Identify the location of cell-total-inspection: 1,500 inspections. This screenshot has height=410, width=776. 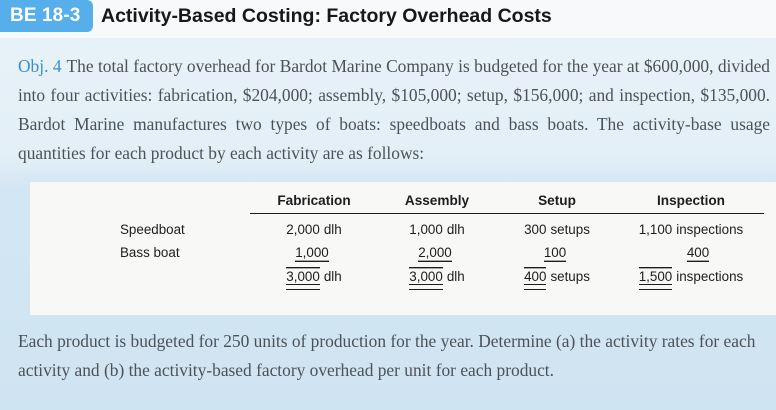
(691, 276).